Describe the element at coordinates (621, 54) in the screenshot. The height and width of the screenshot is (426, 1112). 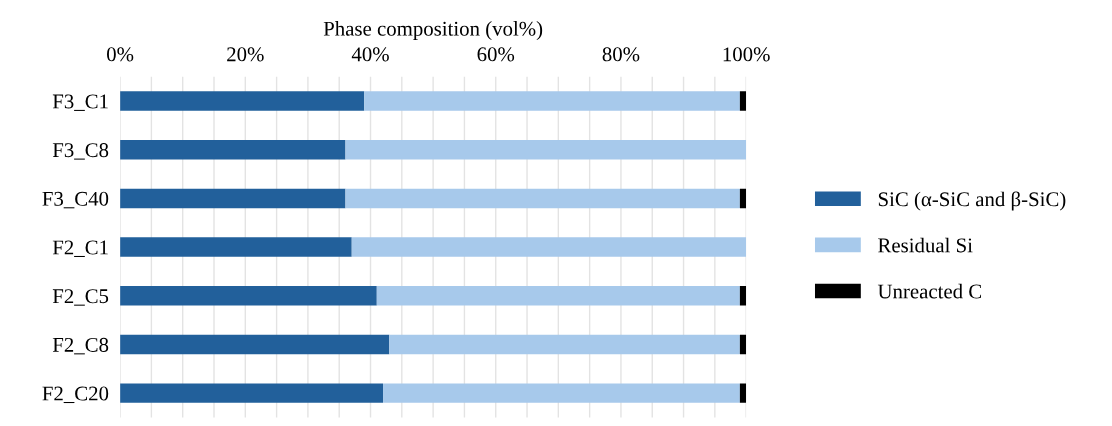
I see `x-tick-label: 80%` at that location.